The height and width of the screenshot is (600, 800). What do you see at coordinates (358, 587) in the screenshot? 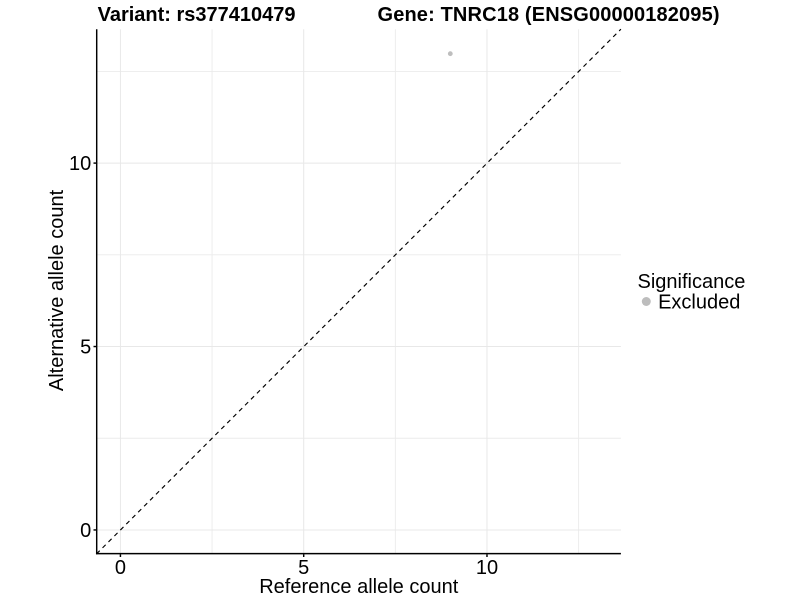
I see `svg-text: Reference allele count` at bounding box center [358, 587].